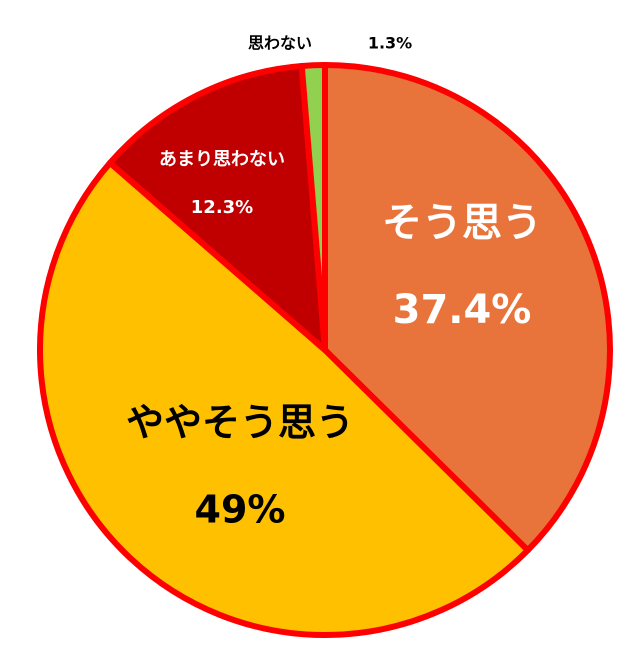  I want to click on value-label: 1.3%, so click(390, 43).